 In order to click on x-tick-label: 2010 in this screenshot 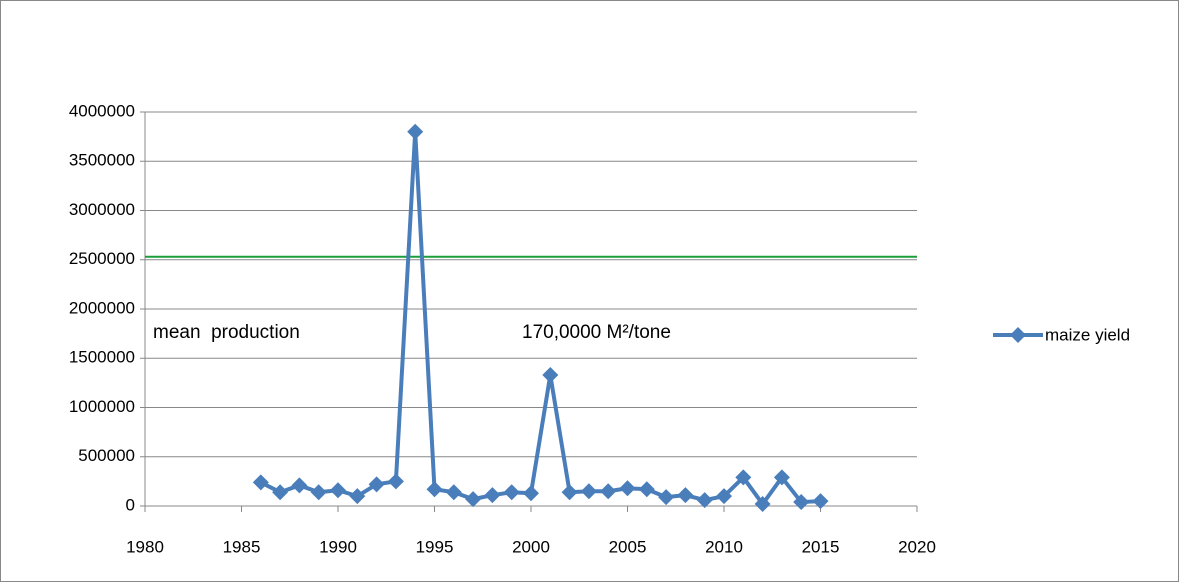, I will do `click(724, 546)`.